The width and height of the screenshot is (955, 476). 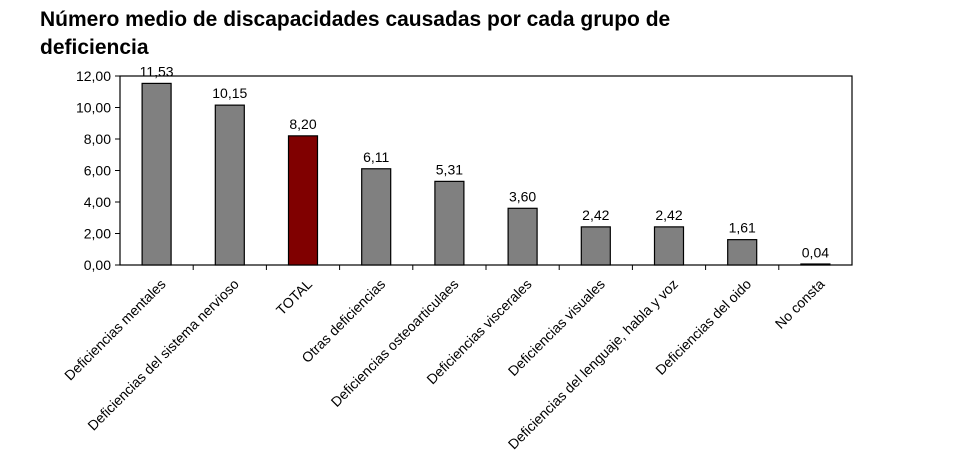 I want to click on bar-value-label: 11,53, so click(x=157, y=71).